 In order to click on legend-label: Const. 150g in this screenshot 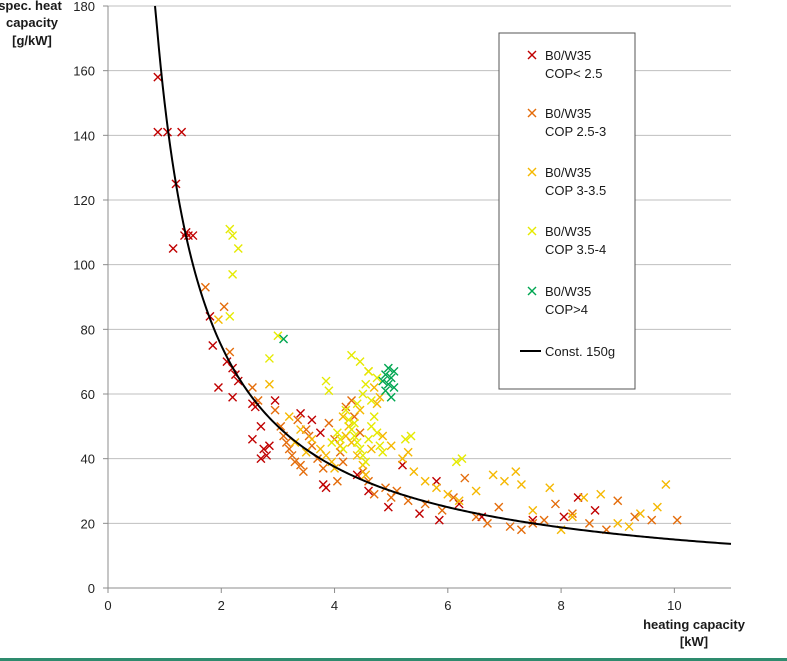, I will do `click(580, 351)`.